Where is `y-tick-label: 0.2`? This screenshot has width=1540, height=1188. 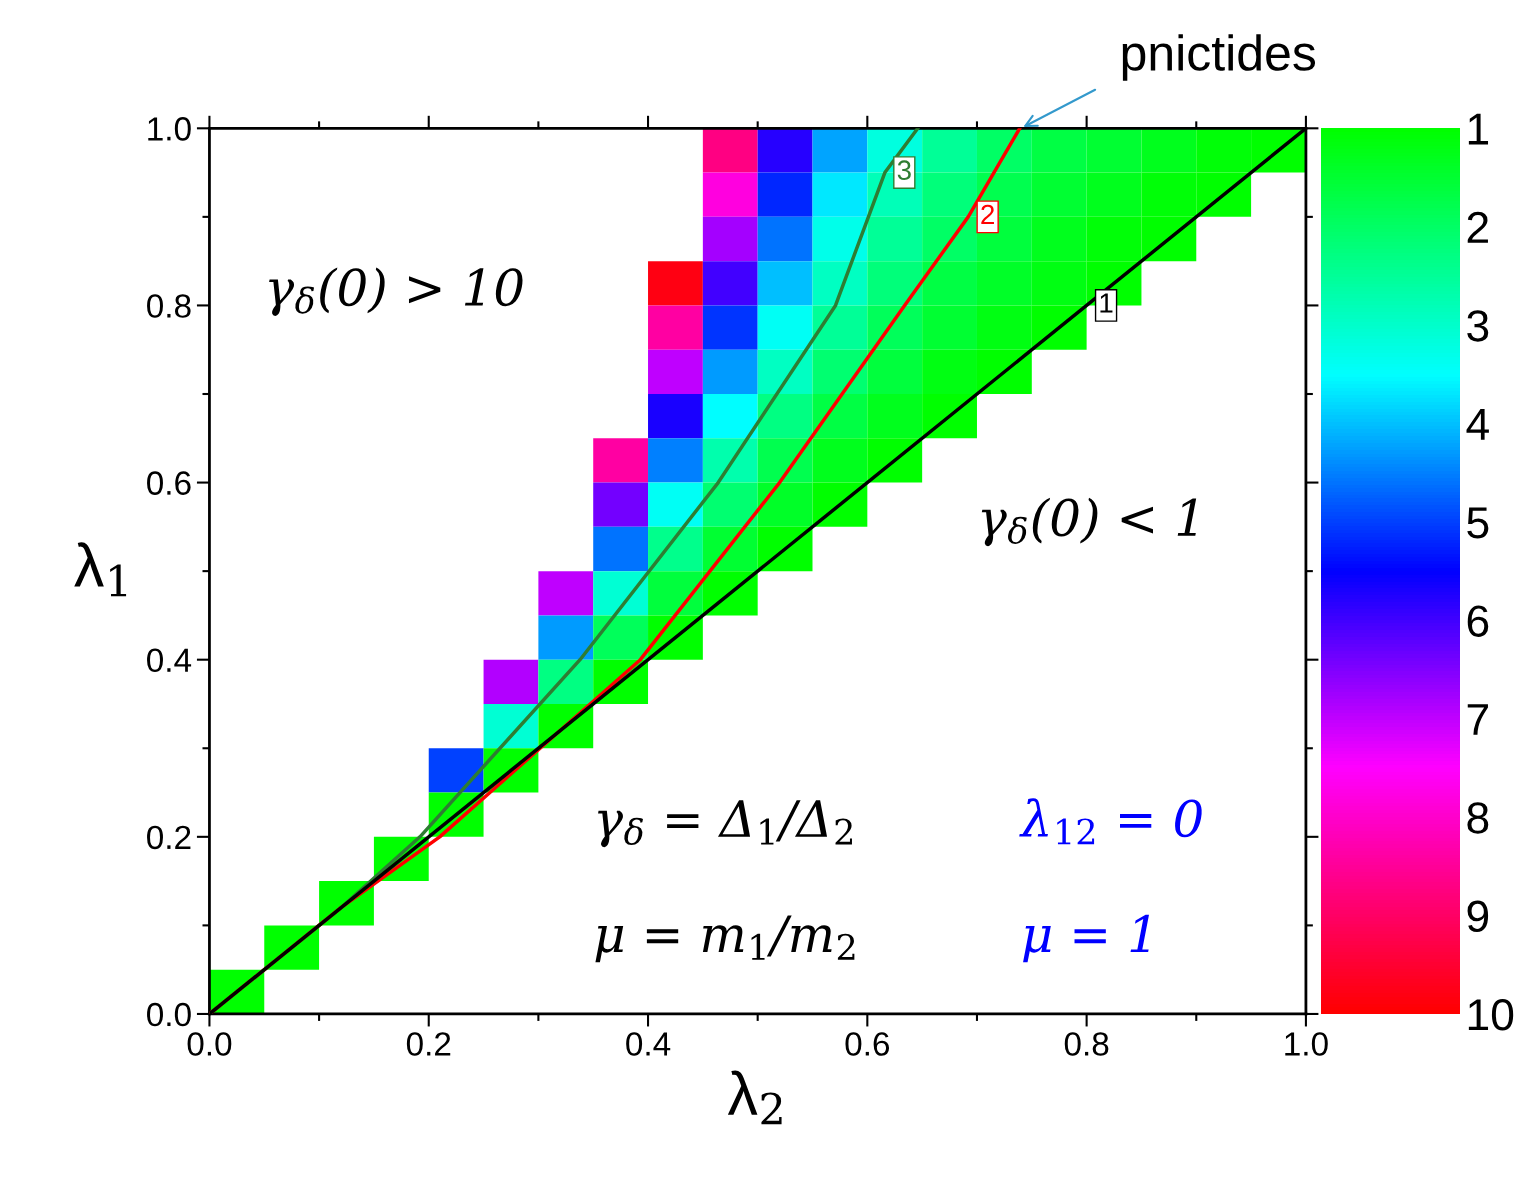
y-tick-label: 0.2 is located at coordinates (169, 837).